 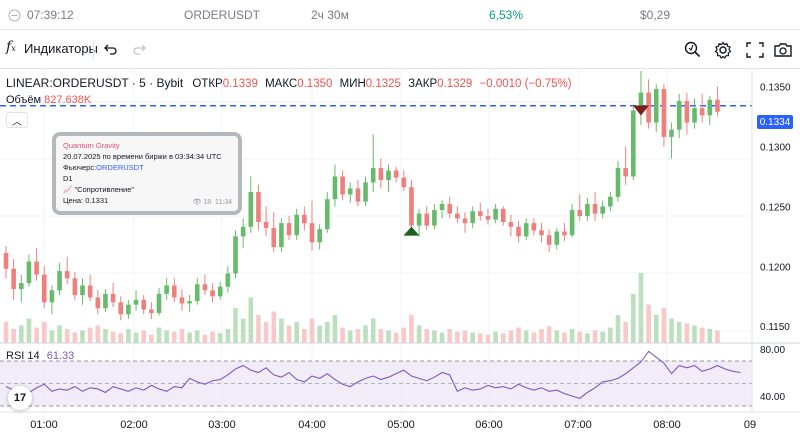 What do you see at coordinates (120, 167) in the screenshot?
I see `note-futures-ticker: ORDERUSDT` at bounding box center [120, 167].